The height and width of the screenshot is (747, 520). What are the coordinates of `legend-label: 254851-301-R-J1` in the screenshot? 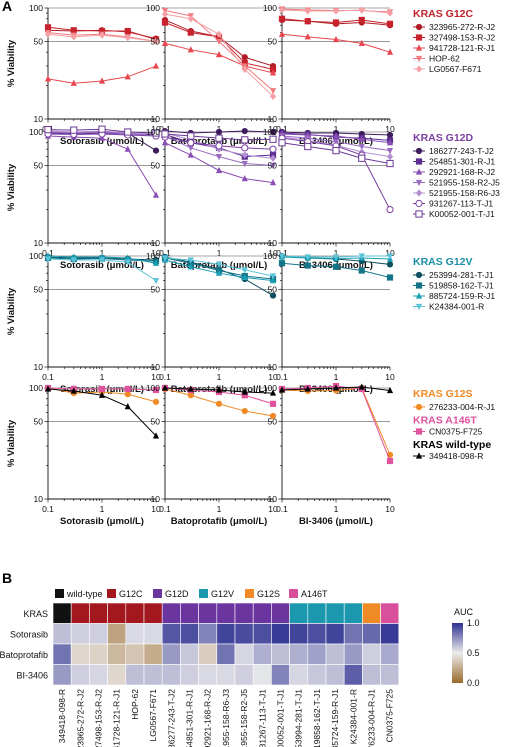 It's located at (462, 162).